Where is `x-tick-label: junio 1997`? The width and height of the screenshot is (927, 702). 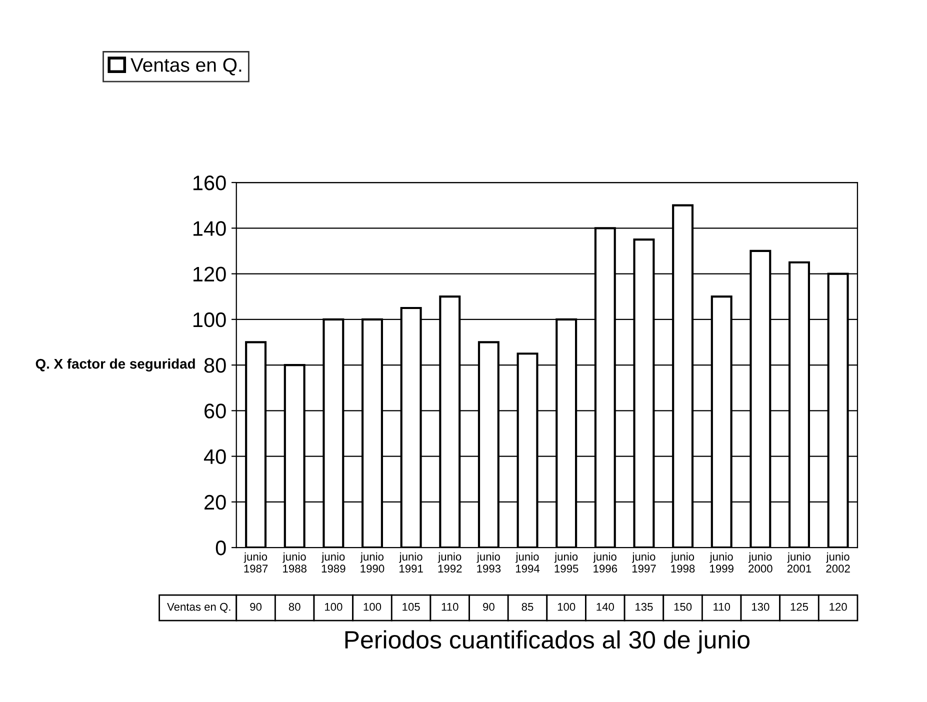
x-tick-label: junio 1997 is located at coordinates (644, 562).